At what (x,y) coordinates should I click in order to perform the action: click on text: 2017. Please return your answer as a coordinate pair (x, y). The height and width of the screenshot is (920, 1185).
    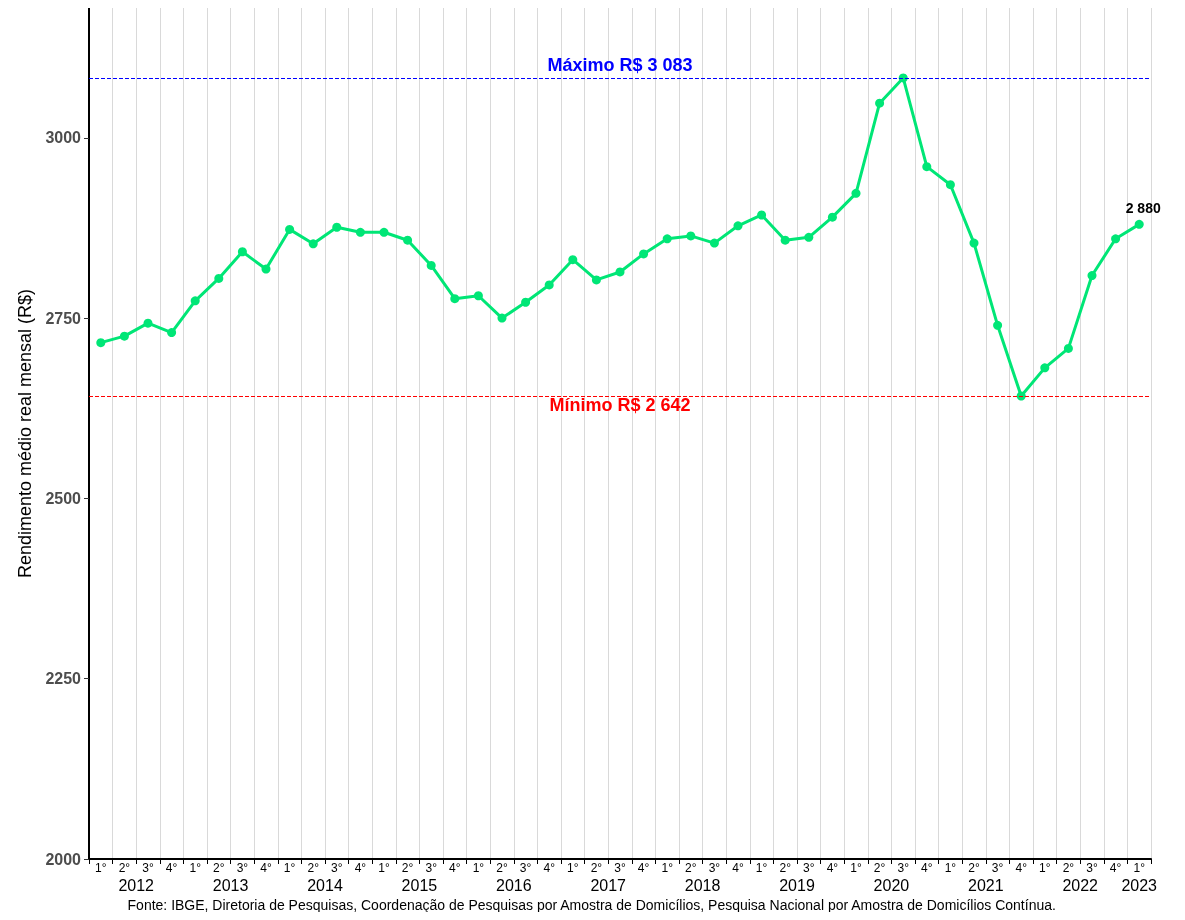
    Looking at the image, I should click on (608, 885).